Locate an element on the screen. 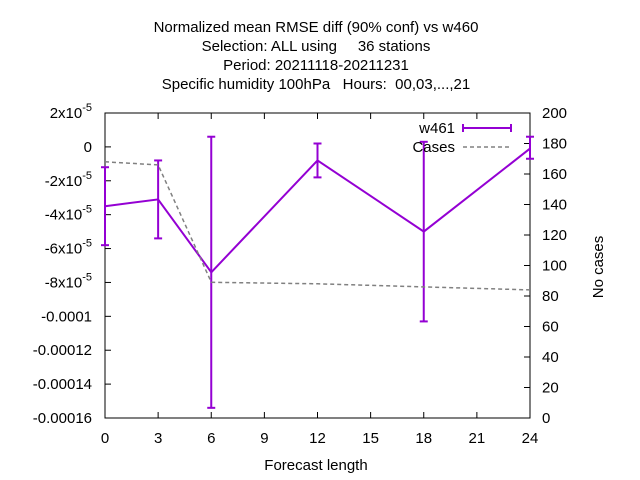 The width and height of the screenshot is (640, 480). left-tick-label: -6x10⁻⁵ is located at coordinates (68, 248).